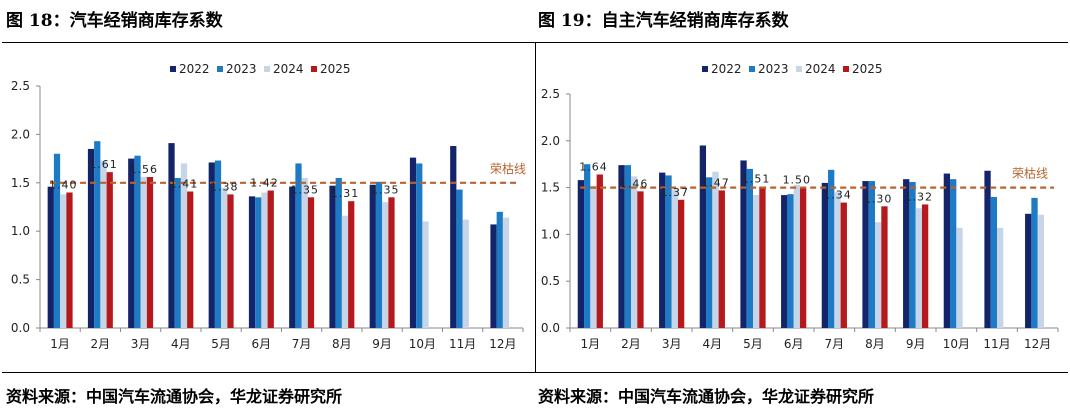 The height and width of the screenshot is (414, 1070). I want to click on legend-swatch-2023, so click(220, 69).